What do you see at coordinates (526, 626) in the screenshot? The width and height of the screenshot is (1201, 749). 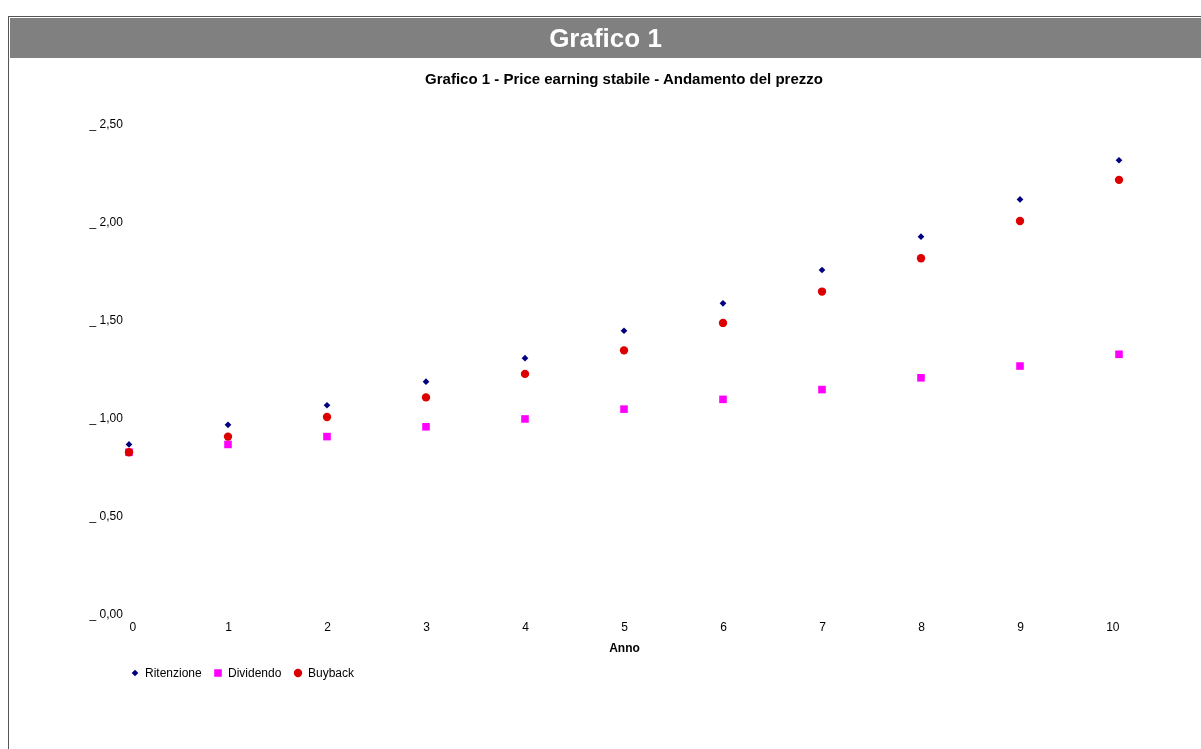 I see `x-tick-label: 4` at bounding box center [526, 626].